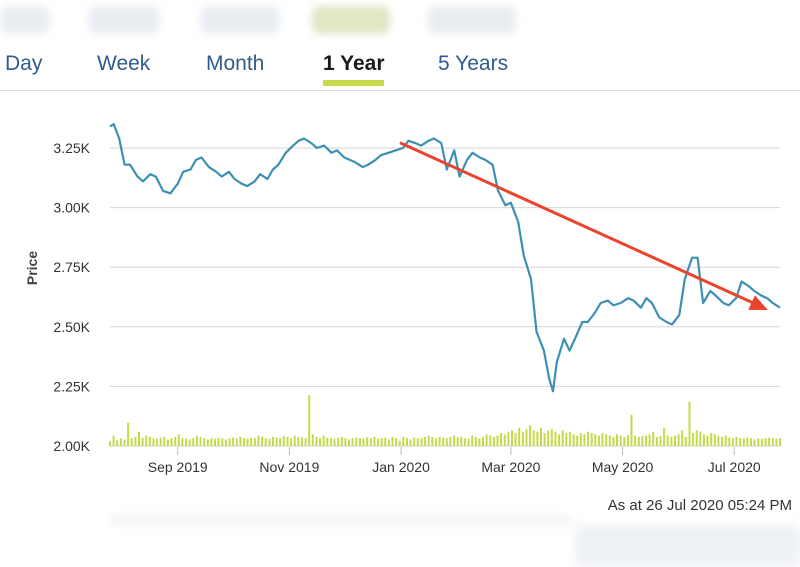 This screenshot has height=567, width=800. Describe the element at coordinates (510, 467) in the screenshot. I see `x-tick-label: Mar 2020` at that location.